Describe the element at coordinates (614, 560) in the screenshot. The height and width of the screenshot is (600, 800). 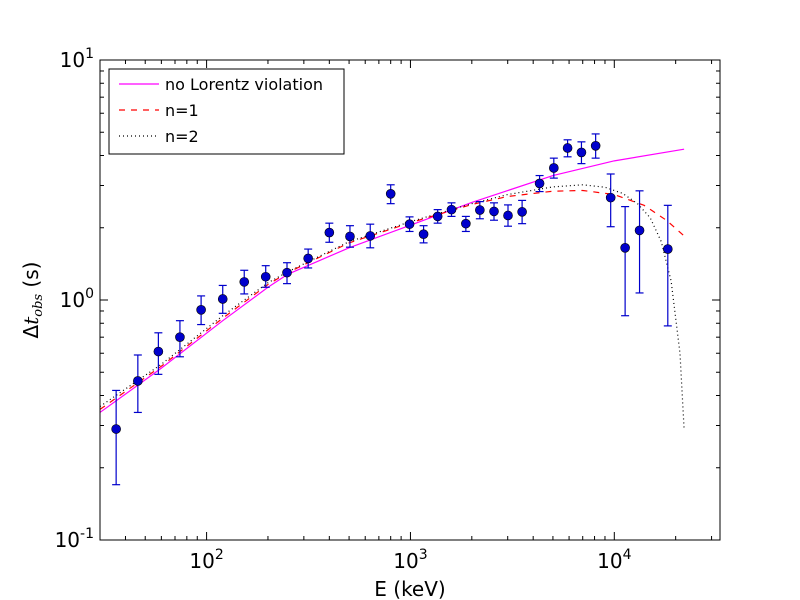
I see `x-tick-label: 10⁴` at that location.